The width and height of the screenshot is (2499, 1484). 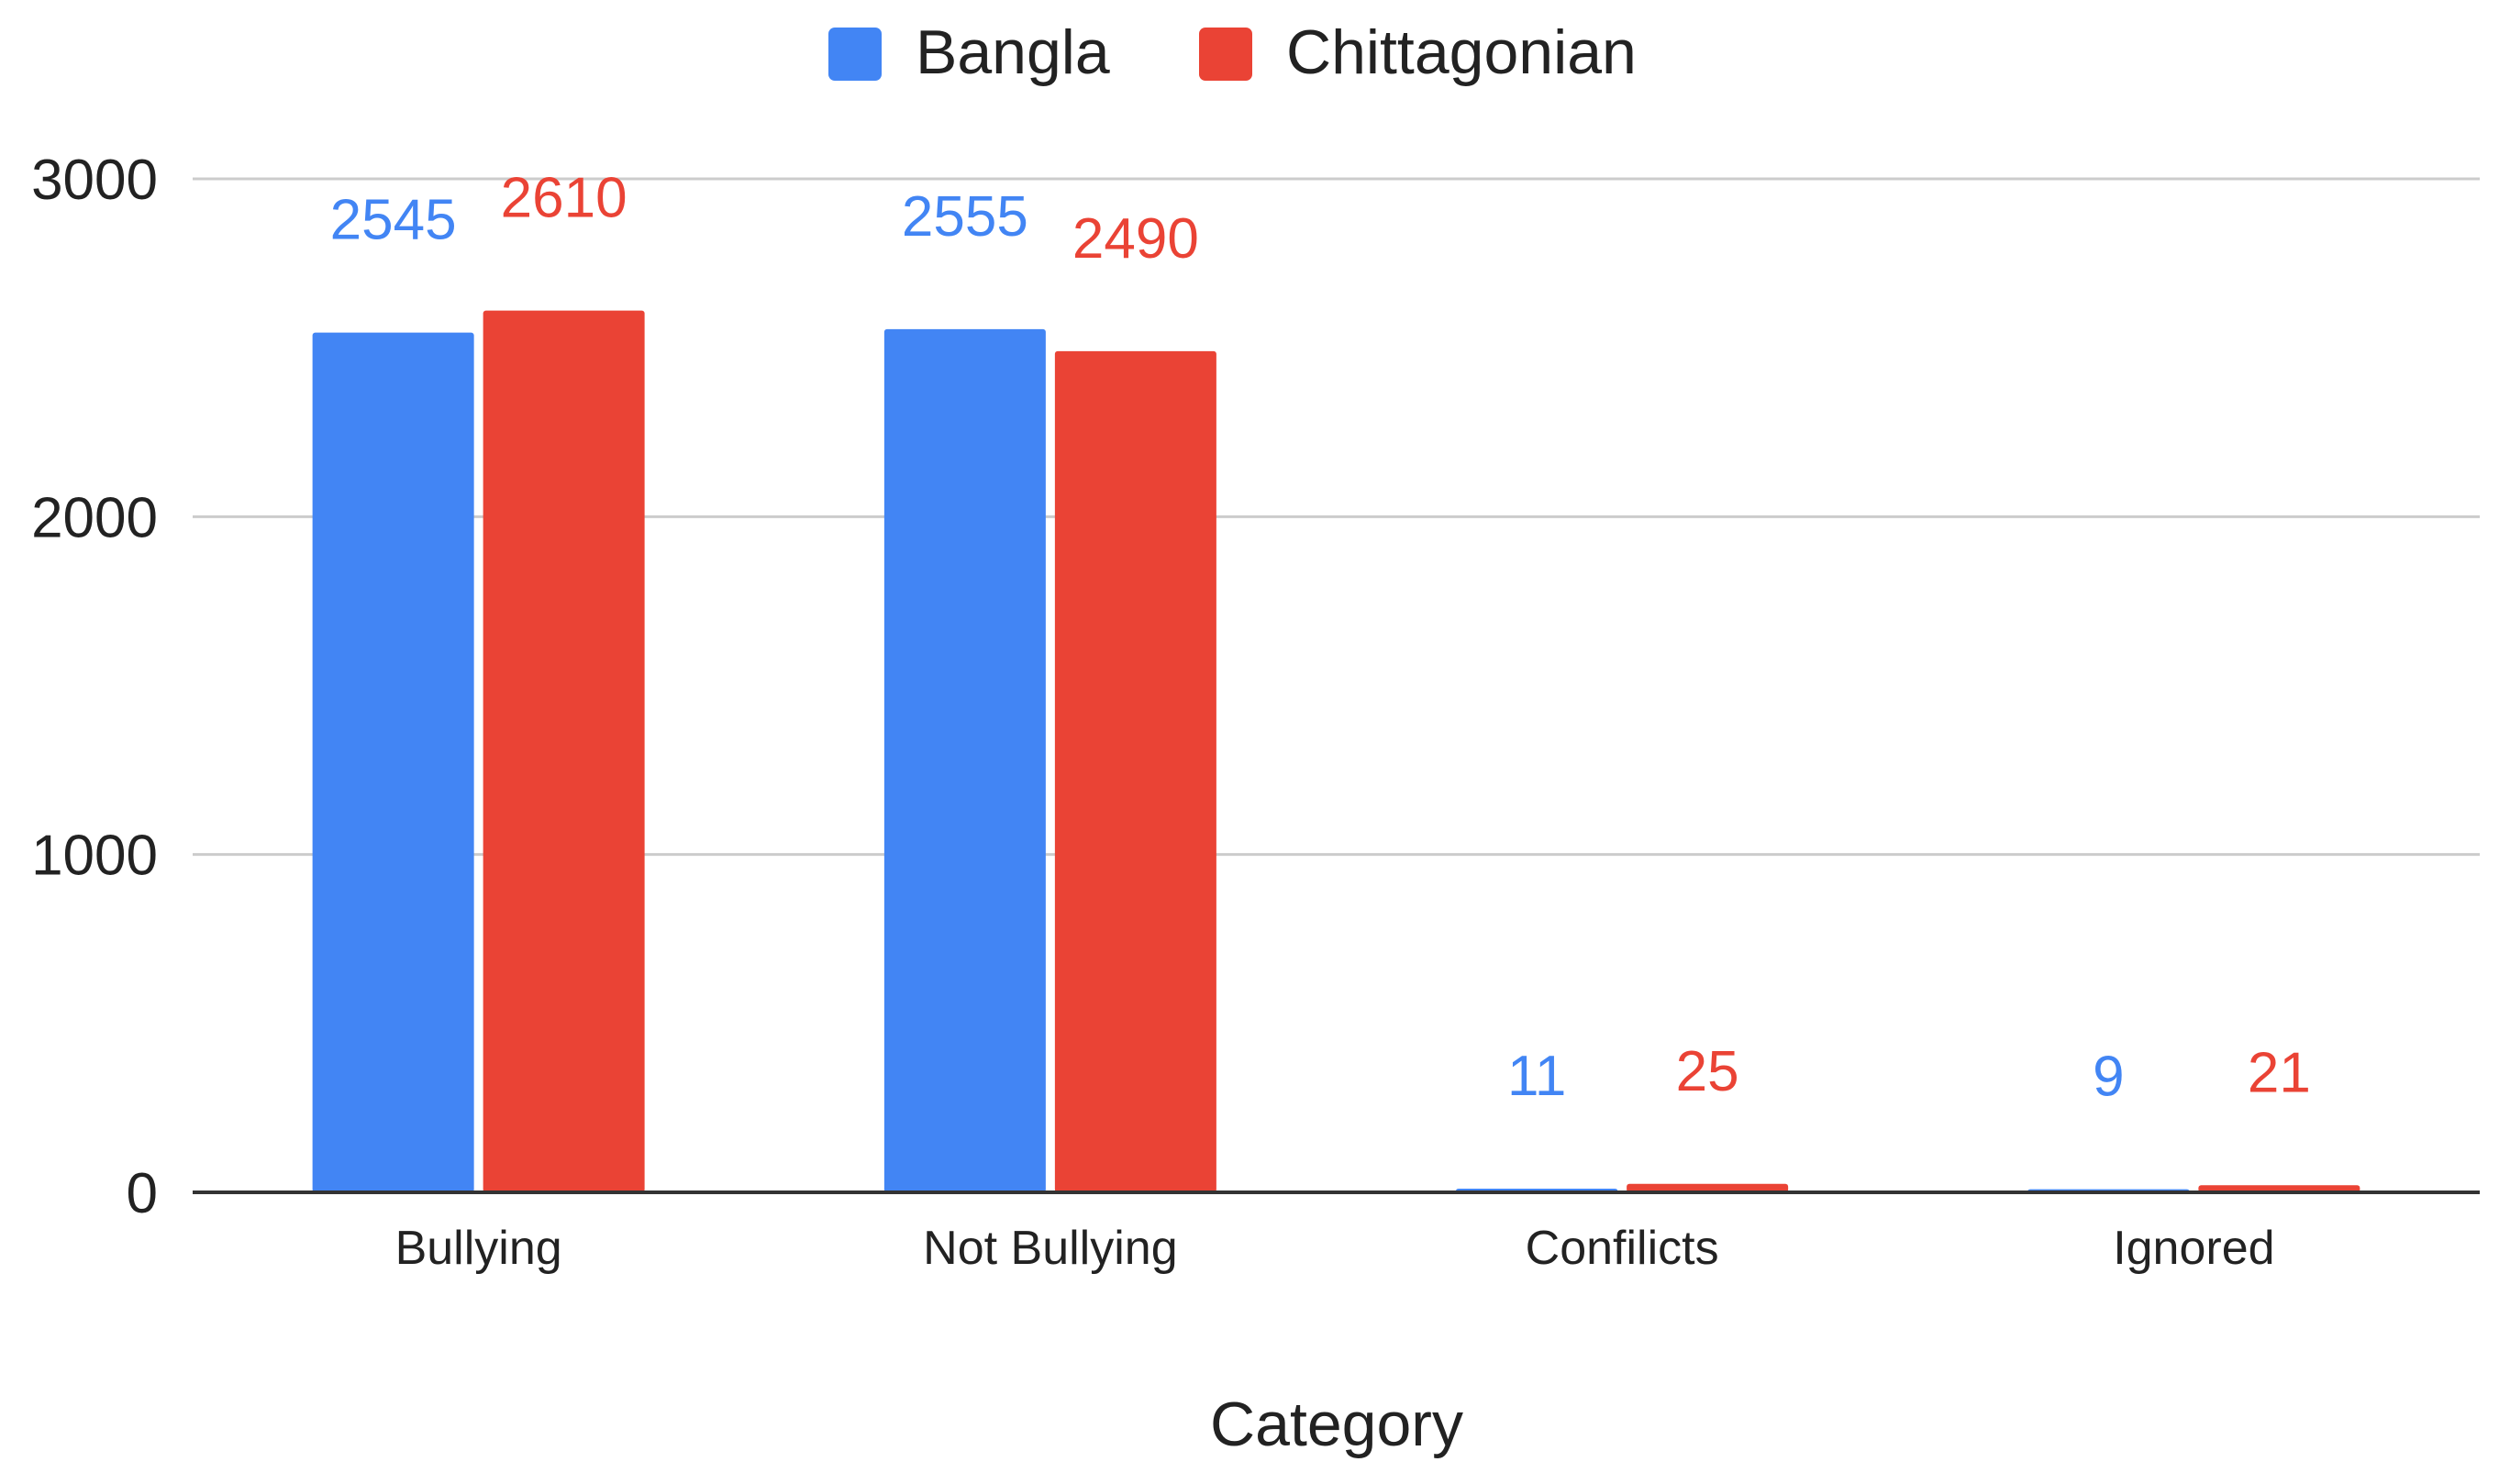 I want to click on data-label: 9, so click(x=2108, y=1077).